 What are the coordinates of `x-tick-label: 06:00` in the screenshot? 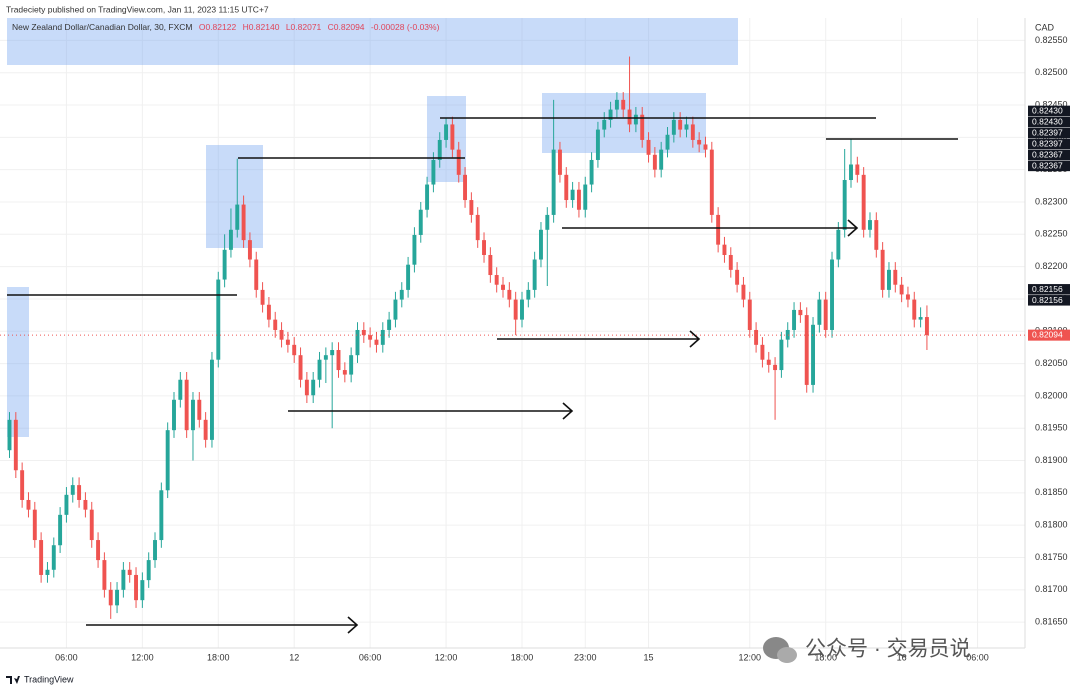 It's located at (977, 657).